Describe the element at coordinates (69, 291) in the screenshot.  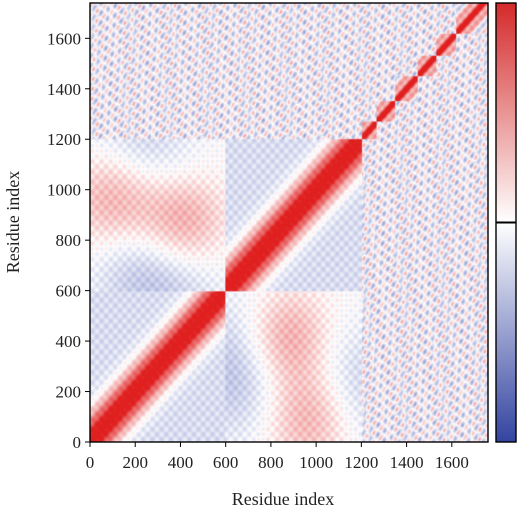
I see `y-tick-label: 600` at that location.